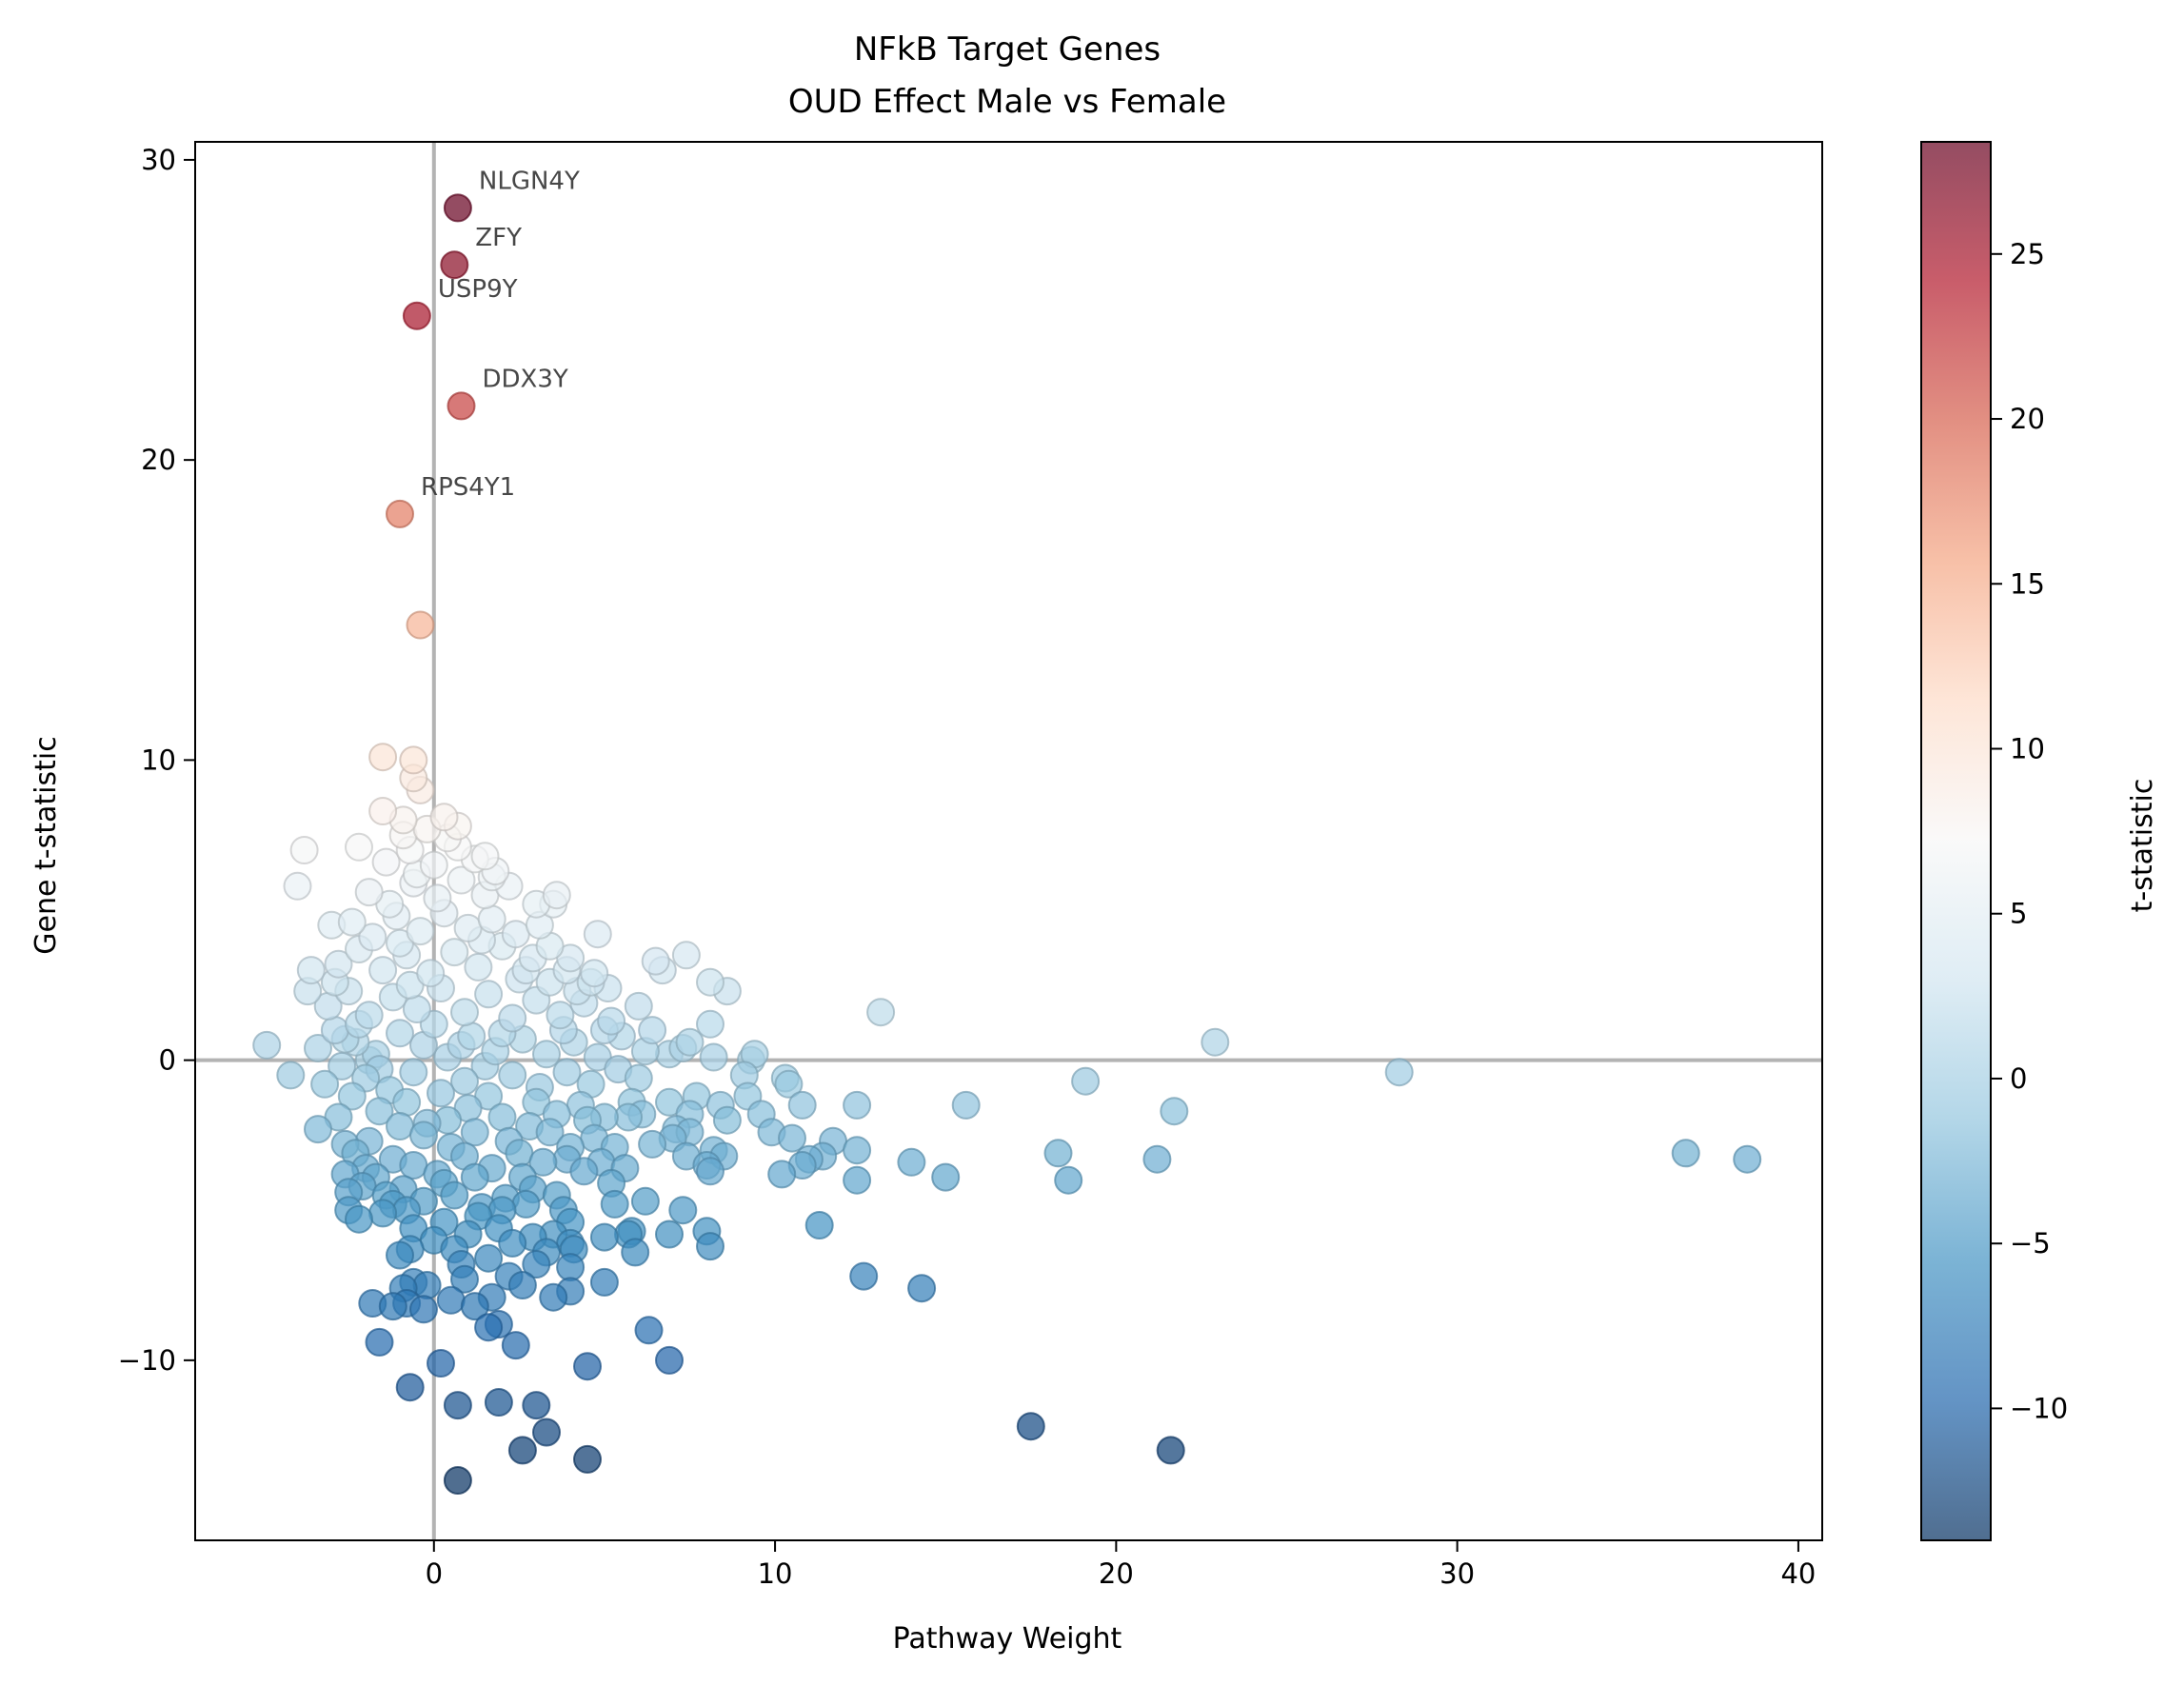 The image size is (2184, 1686). What do you see at coordinates (2027, 583) in the screenshot?
I see `colorbar-tick-label: 15` at bounding box center [2027, 583].